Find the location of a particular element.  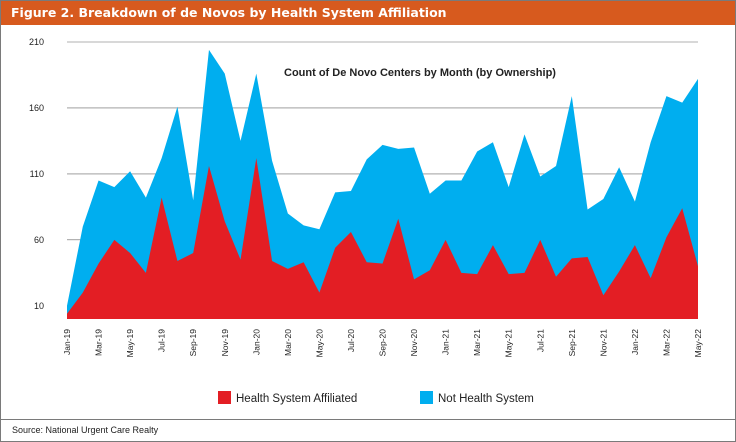

x-tick-label: May-21 is located at coordinates (509, 343).